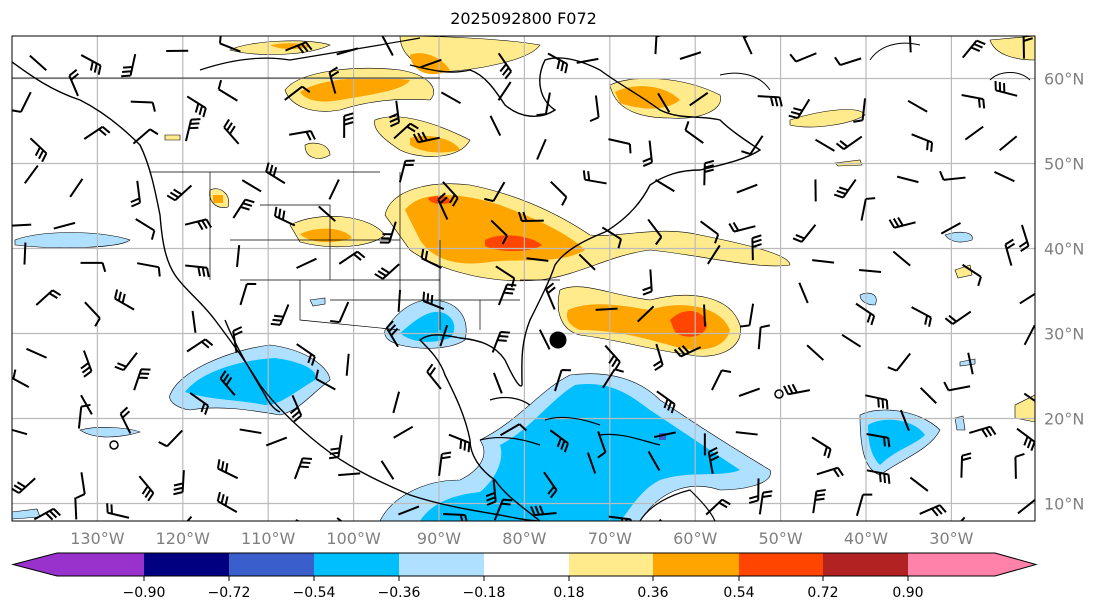 The height and width of the screenshot is (615, 1105). What do you see at coordinates (780, 538) in the screenshot?
I see `lon-label: 50°W` at bounding box center [780, 538].